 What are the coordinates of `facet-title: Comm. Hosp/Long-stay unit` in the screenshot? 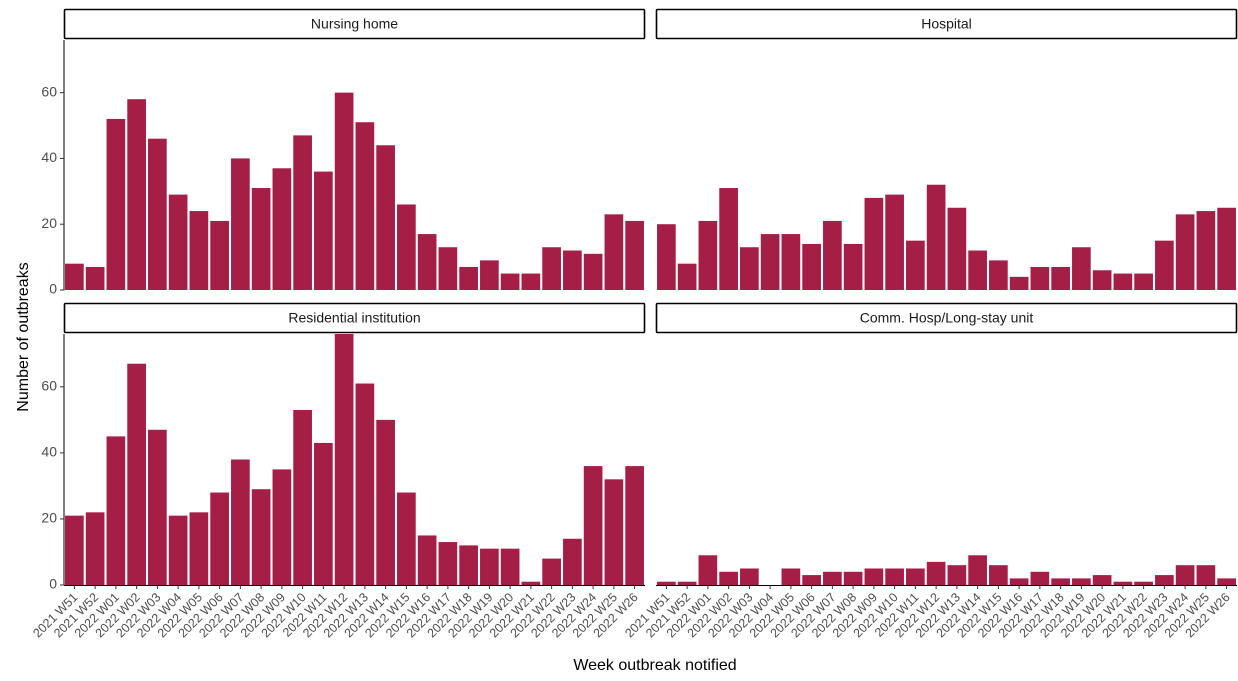 It's located at (947, 318).